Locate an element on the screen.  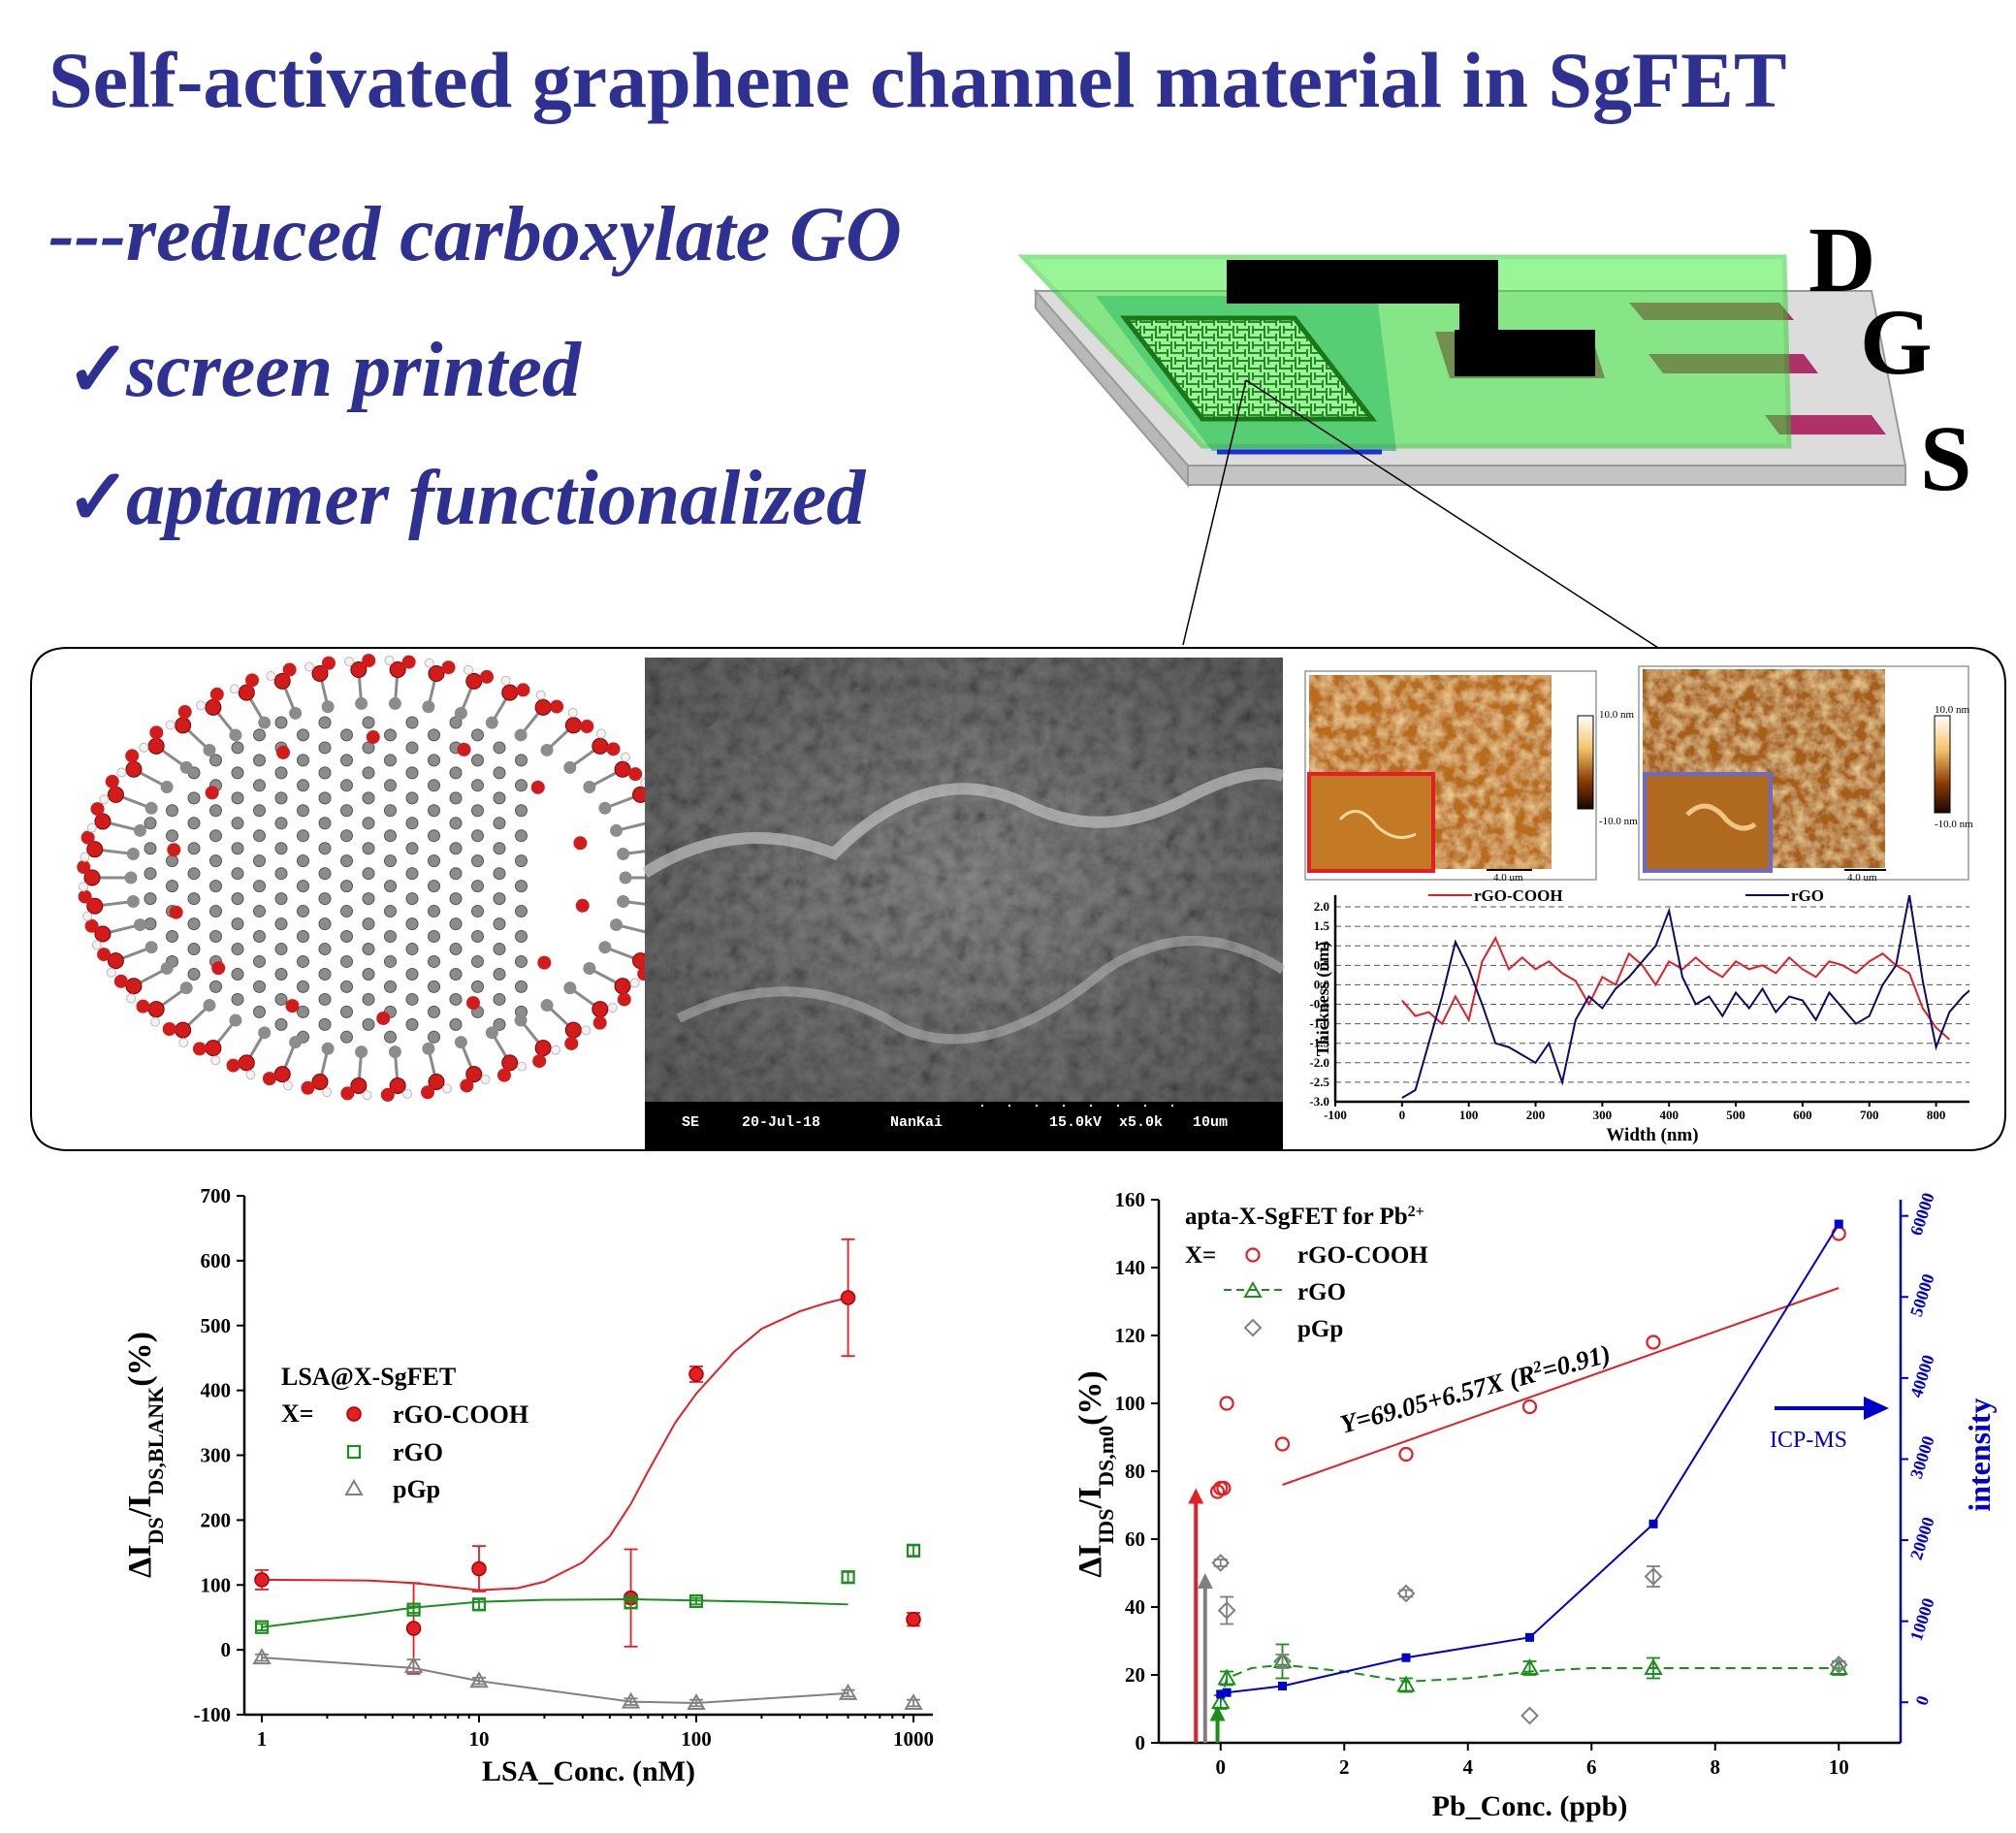
x-tick-label: 100 is located at coordinates (696, 1739).